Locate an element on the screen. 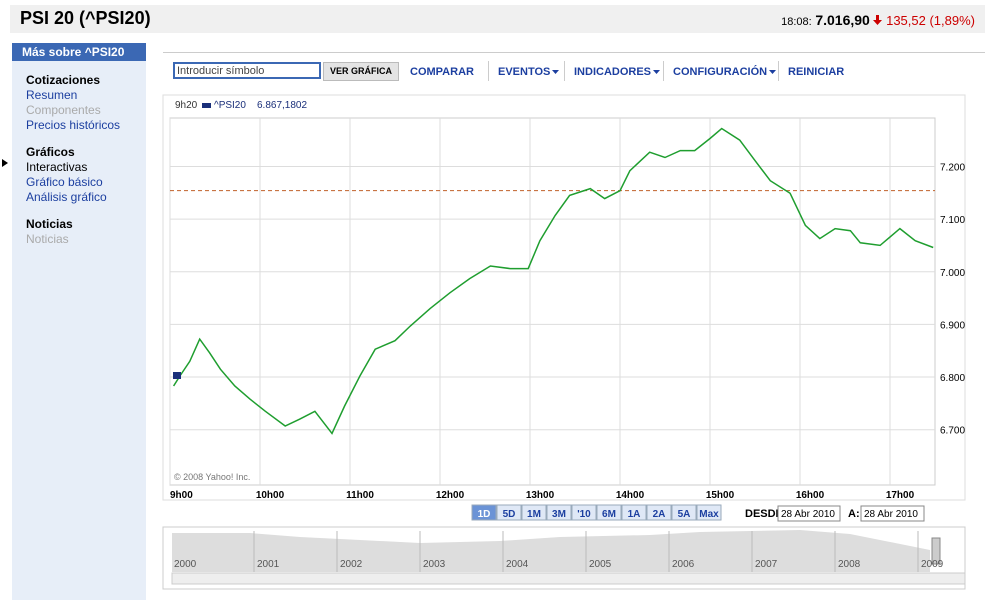 The image size is (988, 600). range-button-label: 1A is located at coordinates (634, 514).